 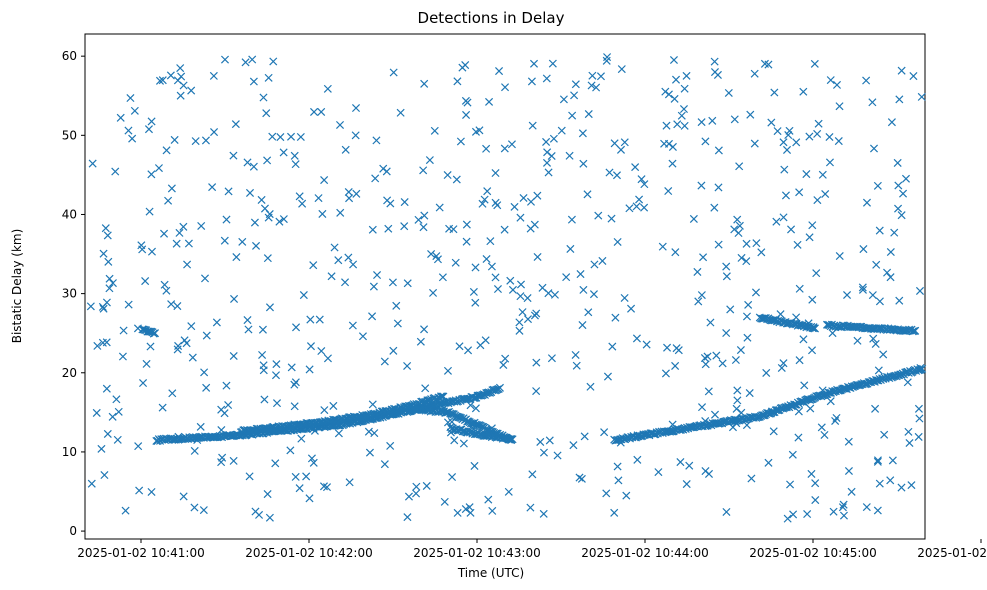 I want to click on y-tick-label: 10, so click(x=69, y=452).